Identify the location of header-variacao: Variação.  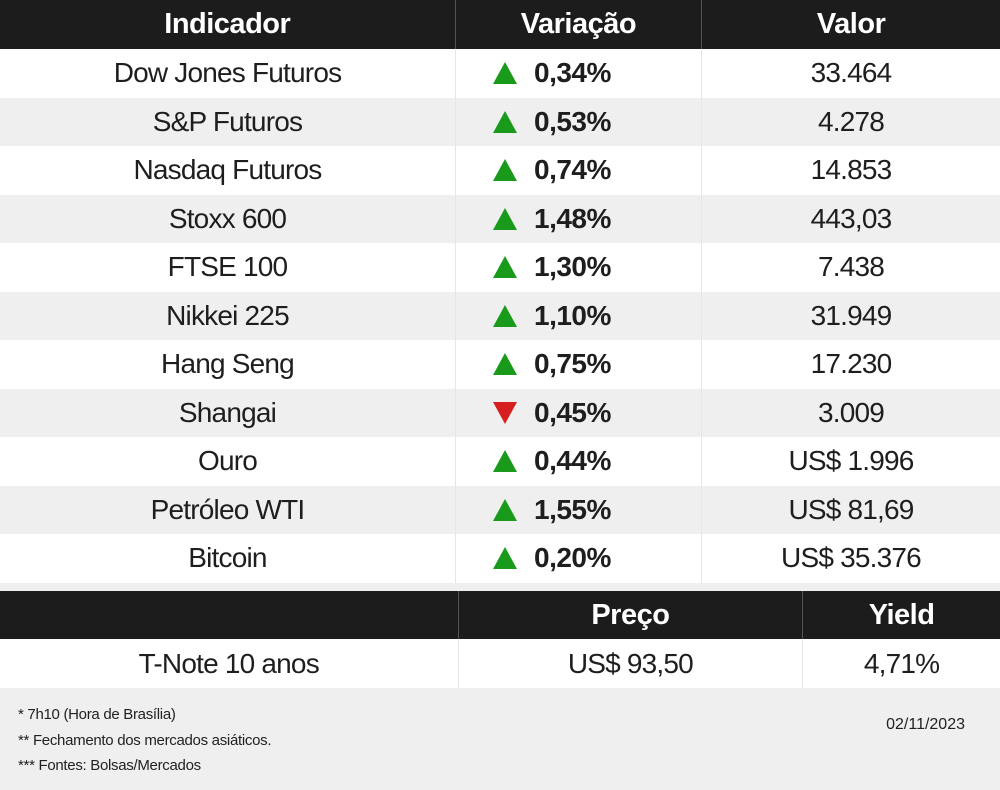
(578, 24).